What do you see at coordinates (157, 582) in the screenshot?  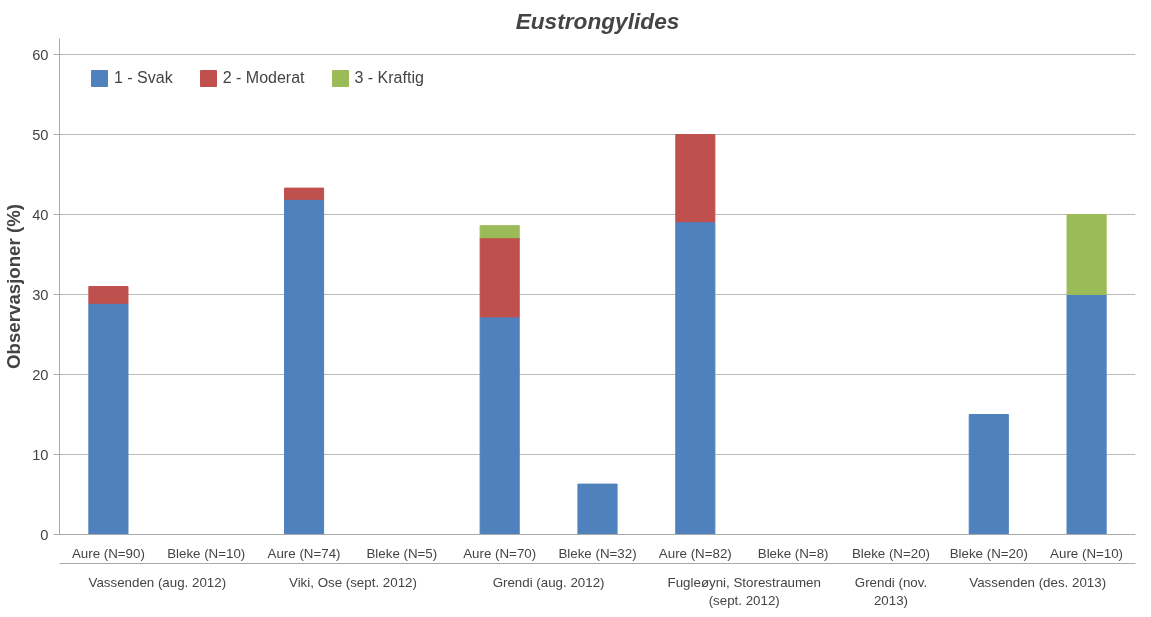 I see `text: Vassenden (aug. 2012)` at bounding box center [157, 582].